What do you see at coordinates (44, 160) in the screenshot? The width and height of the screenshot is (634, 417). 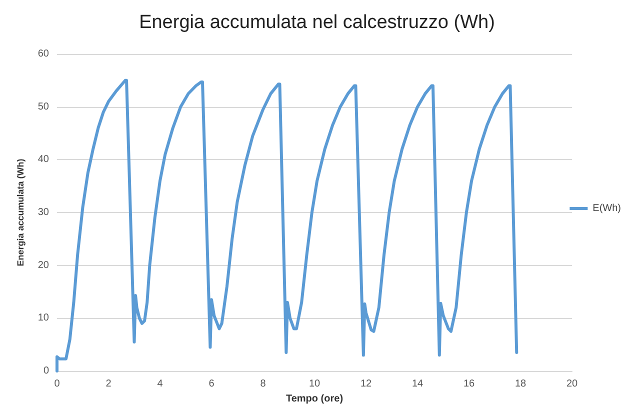 I see `y-tick-label: 40` at bounding box center [44, 160].